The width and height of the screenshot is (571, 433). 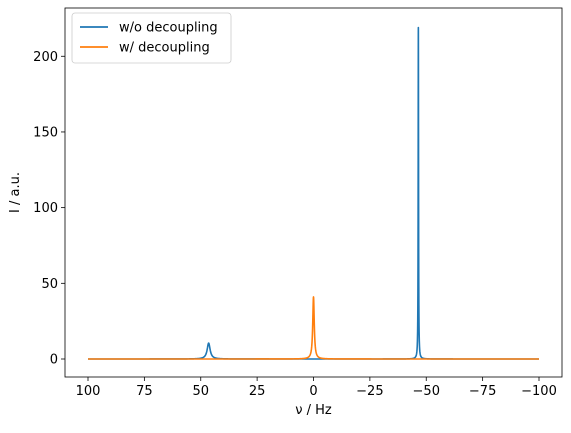 I want to click on legend-label-2: w/ decoupling, so click(x=164, y=48).